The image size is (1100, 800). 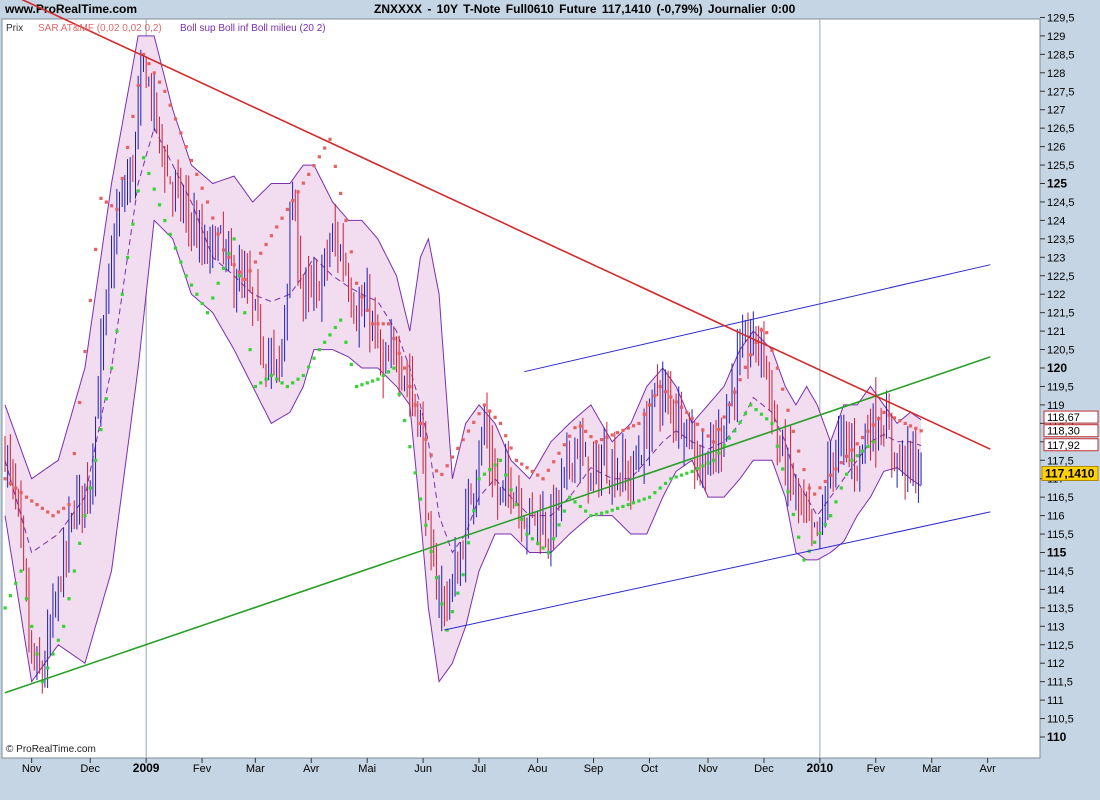 I want to click on y-tick-label: 123,5, so click(x=1061, y=240).